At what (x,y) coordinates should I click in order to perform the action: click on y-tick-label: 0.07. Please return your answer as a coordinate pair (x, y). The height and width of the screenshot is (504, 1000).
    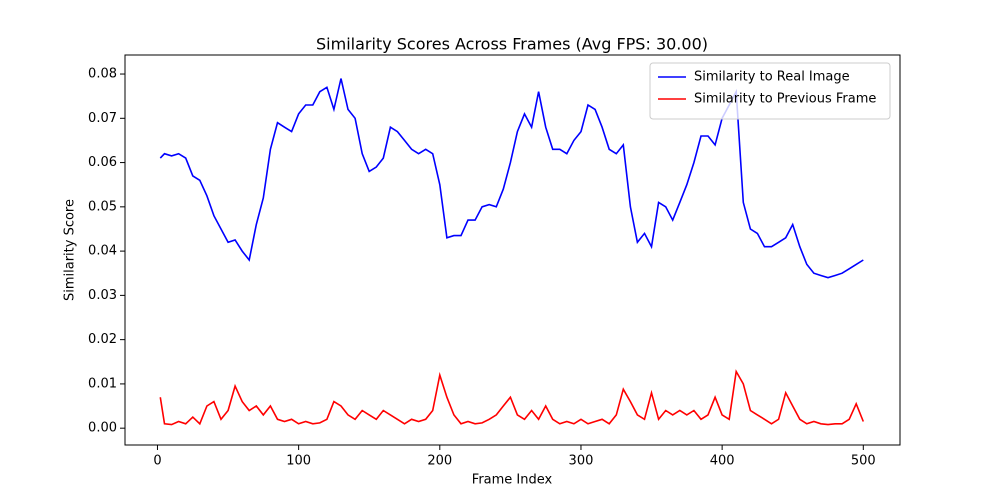
    Looking at the image, I should click on (102, 118).